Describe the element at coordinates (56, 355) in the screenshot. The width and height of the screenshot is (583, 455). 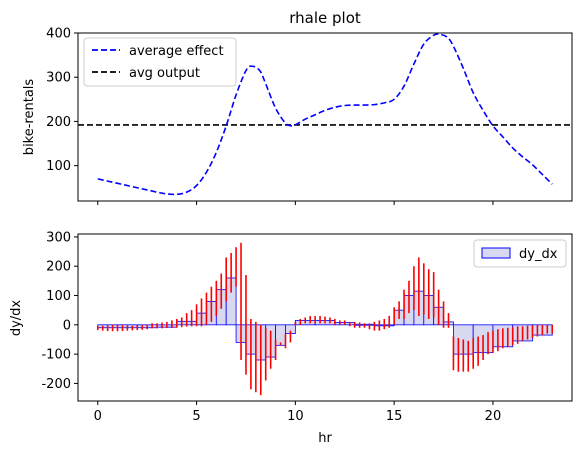
I see `bottom-y-tick-label: -100` at that location.